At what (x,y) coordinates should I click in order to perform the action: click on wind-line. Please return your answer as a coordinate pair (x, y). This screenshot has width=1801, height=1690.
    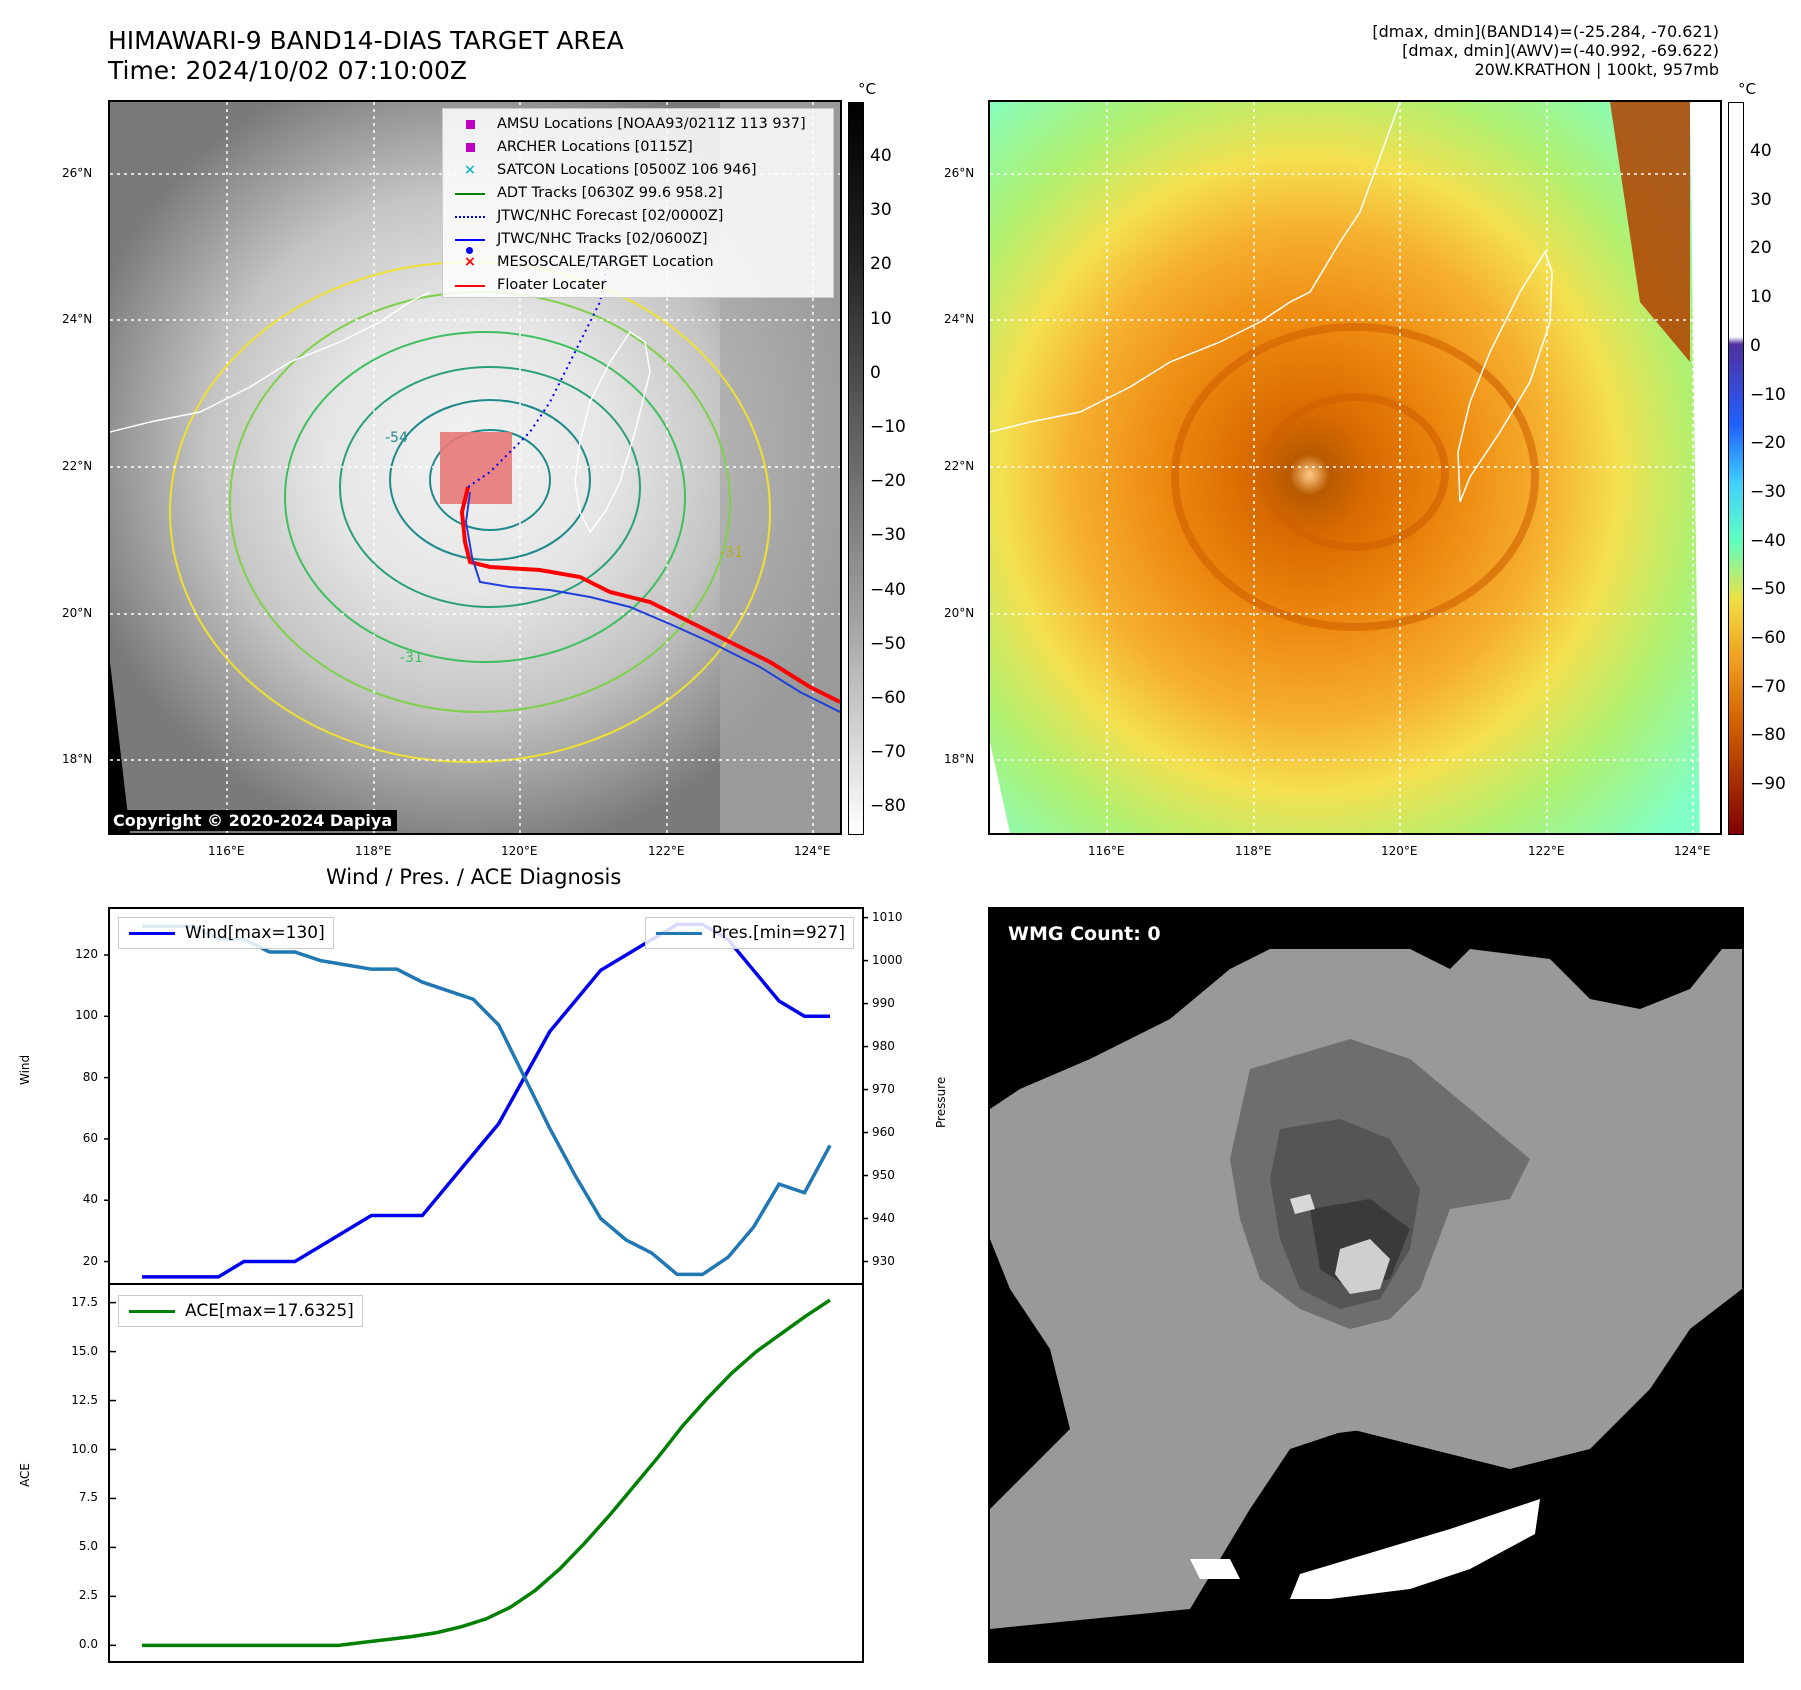
    Looking at the image, I should click on (486, 1100).